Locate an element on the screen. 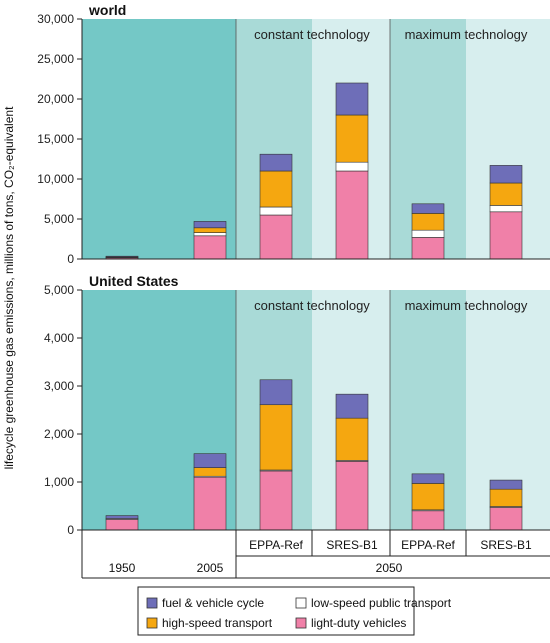  panel1-ytick-label-1: 1,000 is located at coordinates (59, 482).